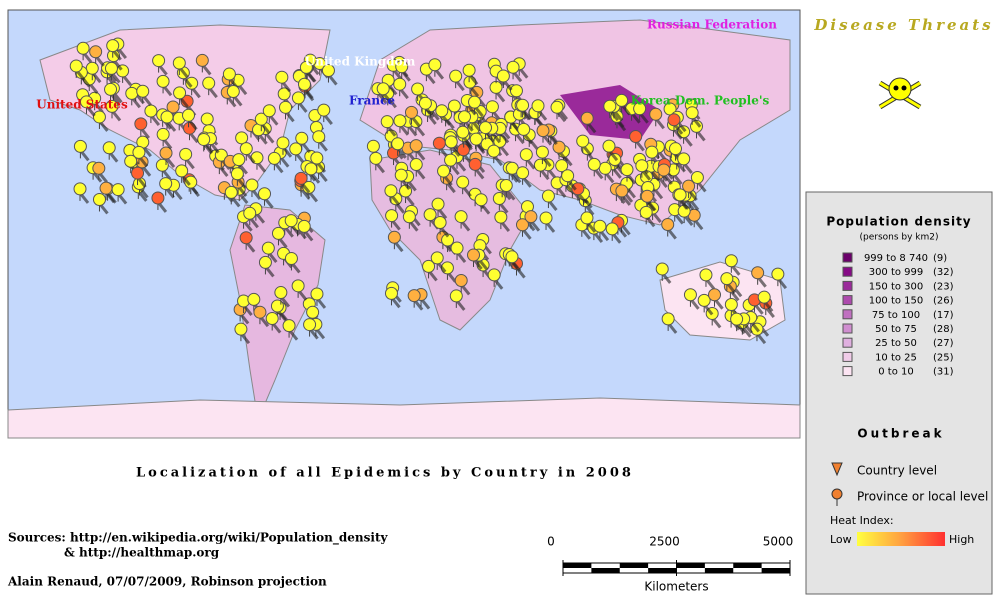 The width and height of the screenshot is (1000, 604). I want to click on scale-label: 0, so click(551, 542).